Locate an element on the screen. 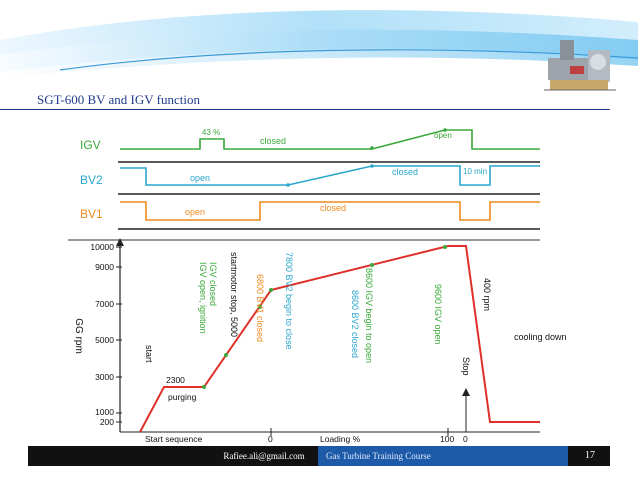 Image resolution: width=638 pixels, height=493 pixels. title-underline is located at coordinates (305, 109).